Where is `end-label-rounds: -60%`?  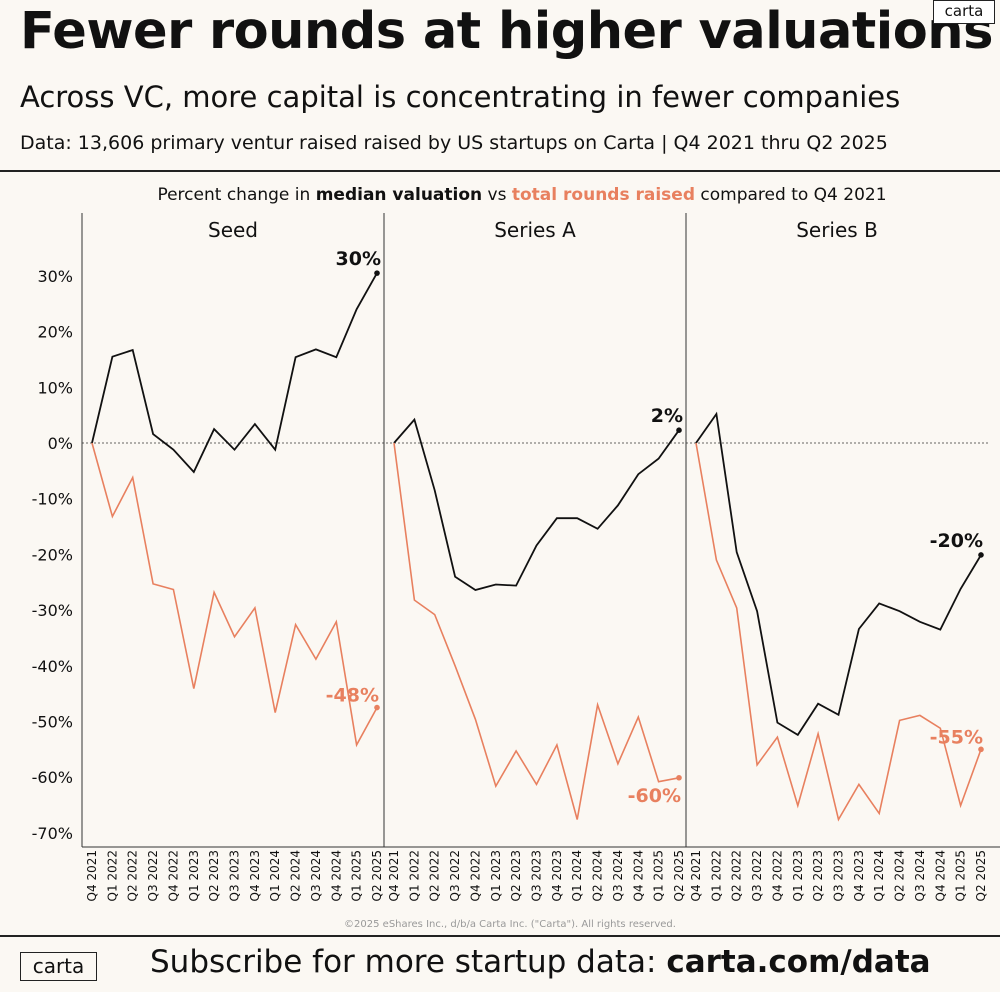 end-label-rounds: -60% is located at coordinates (654, 796).